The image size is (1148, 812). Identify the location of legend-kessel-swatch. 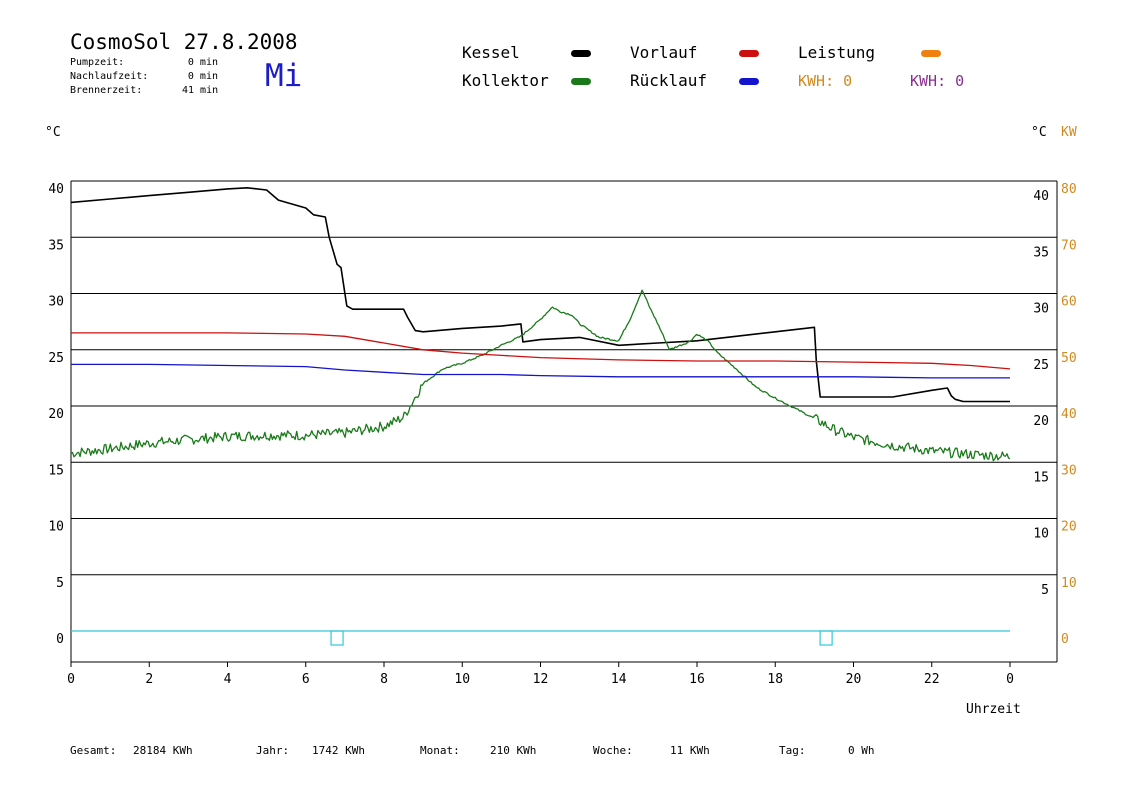
(581, 53).